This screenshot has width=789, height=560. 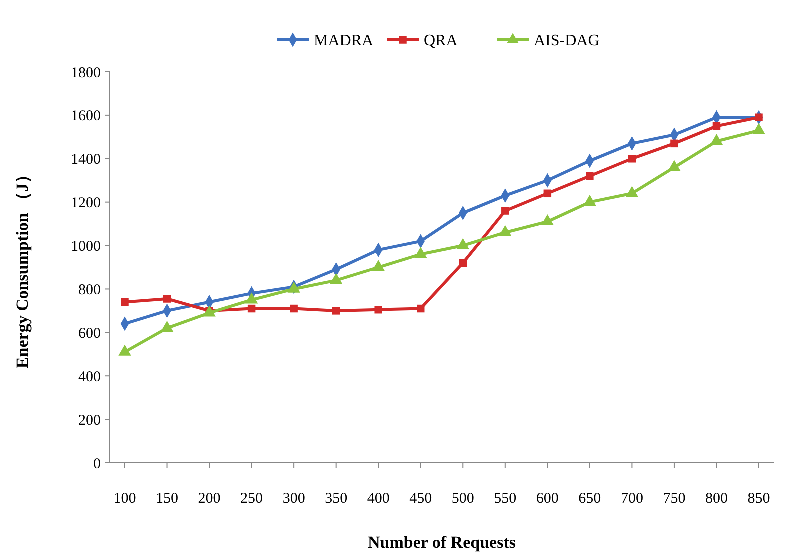 What do you see at coordinates (632, 499) in the screenshot?
I see `x-tick-label: 700` at bounding box center [632, 499].